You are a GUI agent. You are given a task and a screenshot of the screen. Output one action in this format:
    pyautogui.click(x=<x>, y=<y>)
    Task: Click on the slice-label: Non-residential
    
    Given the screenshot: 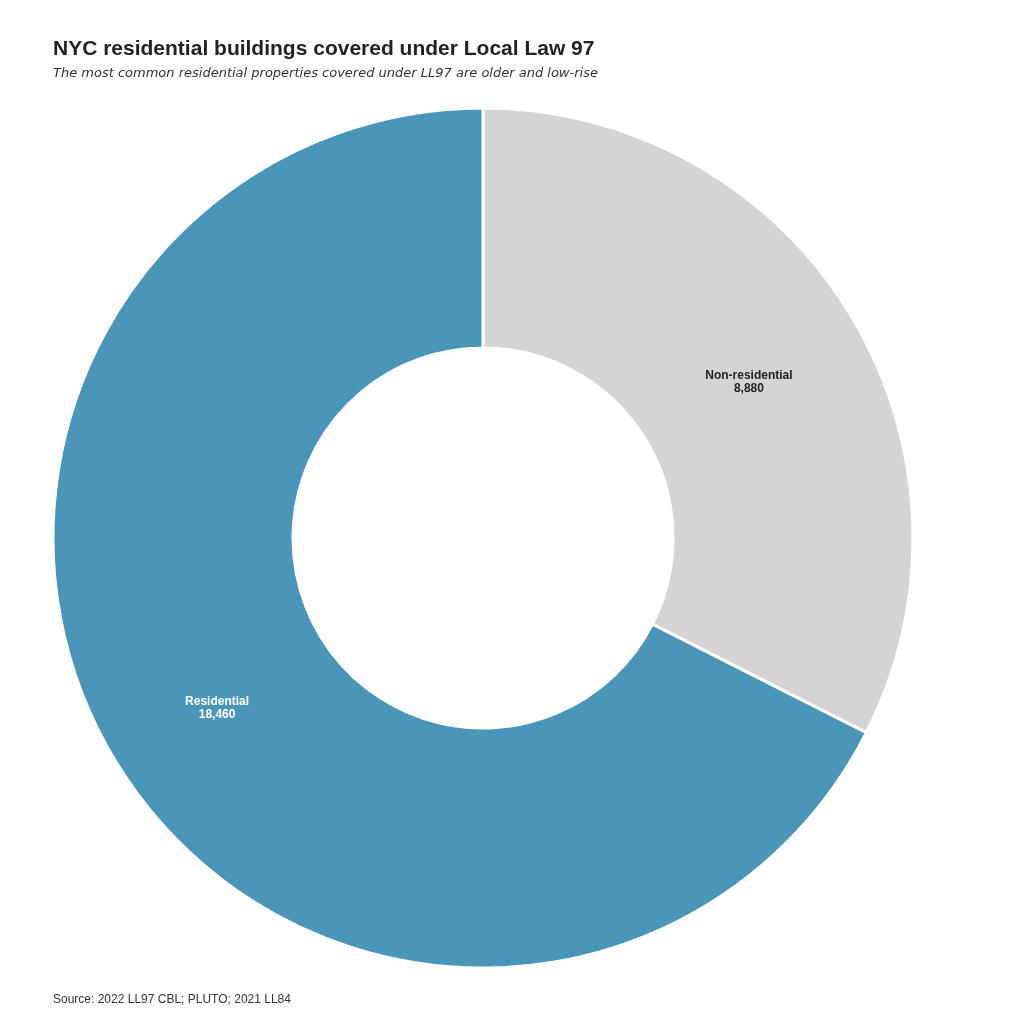 What is the action you would take?
    pyautogui.click(x=749, y=374)
    